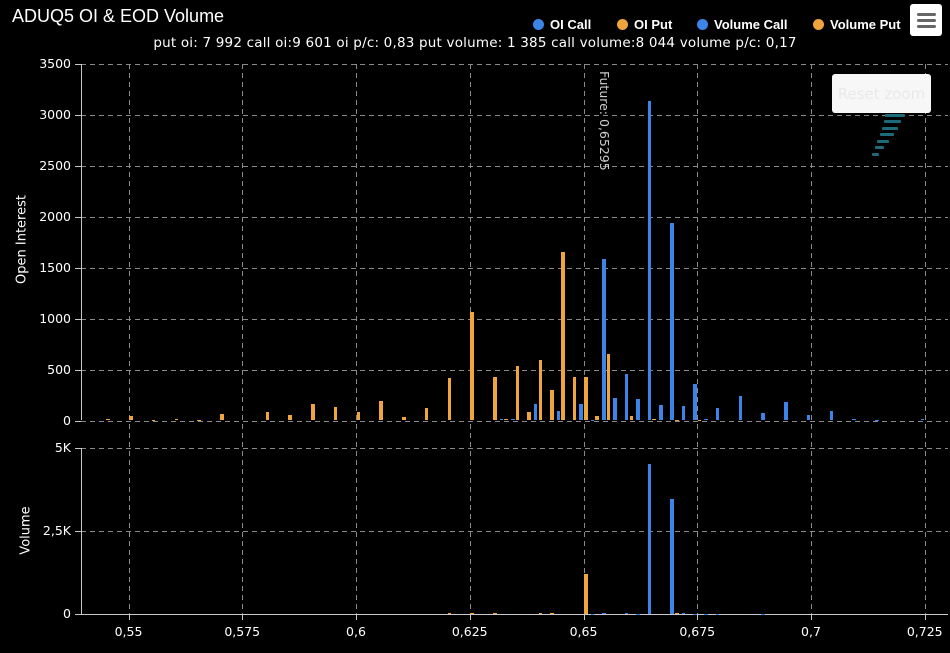 The width and height of the screenshot is (950, 653). What do you see at coordinates (356, 631) in the screenshot?
I see `x-tick-label: 0,6` at bounding box center [356, 631].